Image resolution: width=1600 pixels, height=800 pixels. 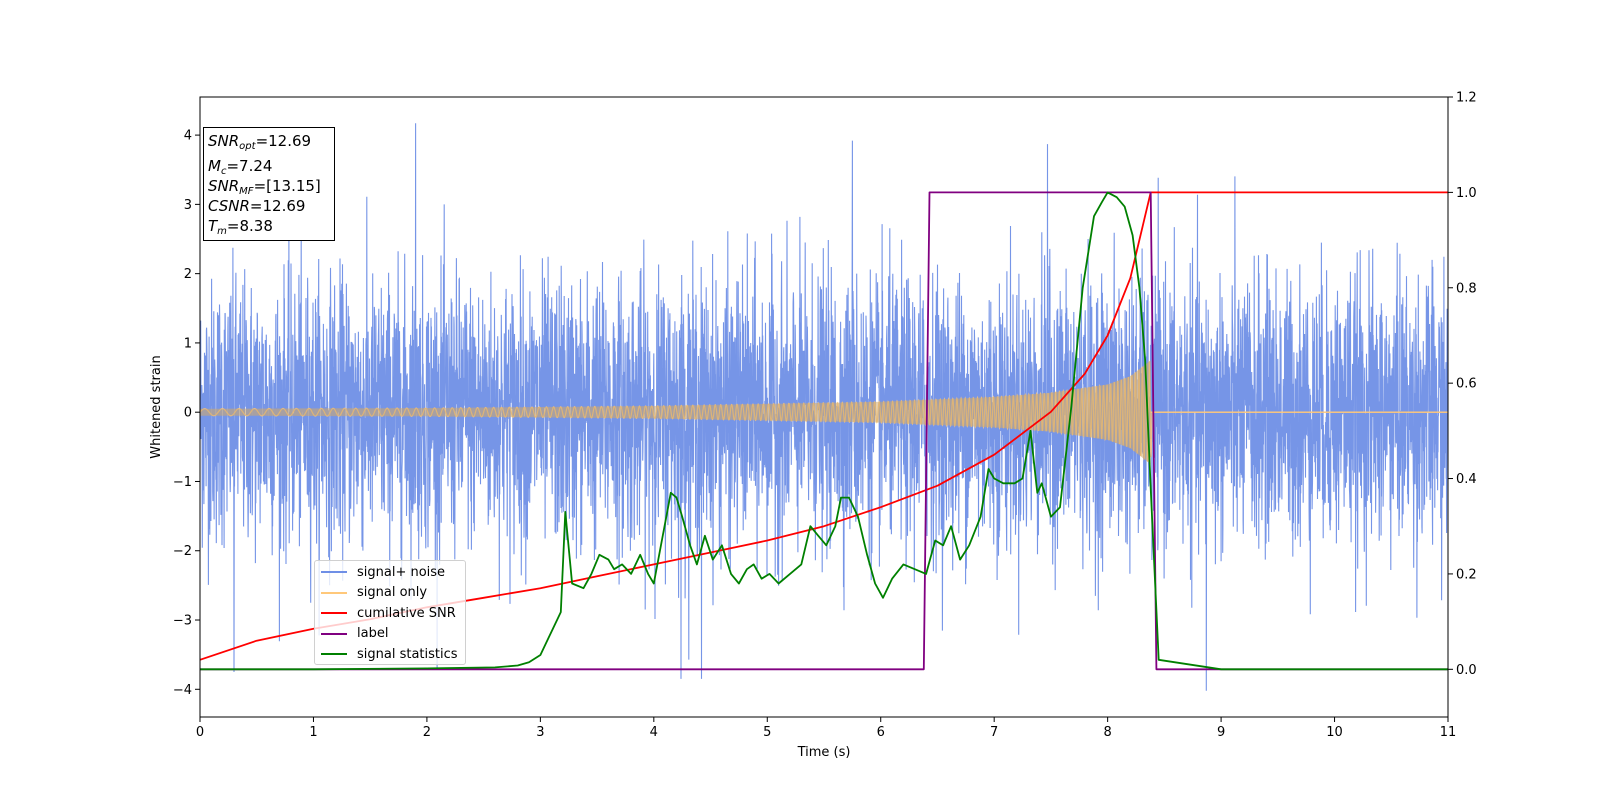 I want to click on x-tick-label: 5, so click(x=767, y=732).